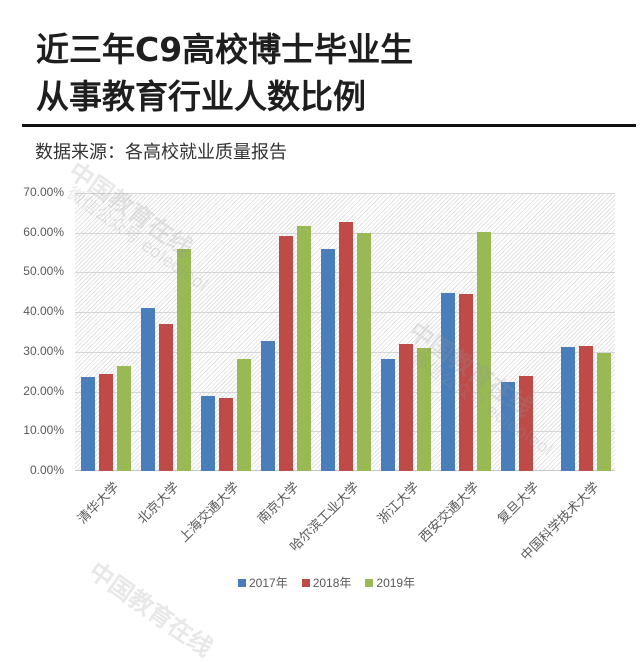 The image size is (640, 663). What do you see at coordinates (43, 271) in the screenshot?
I see `y-tick-label: 50.00%` at bounding box center [43, 271].